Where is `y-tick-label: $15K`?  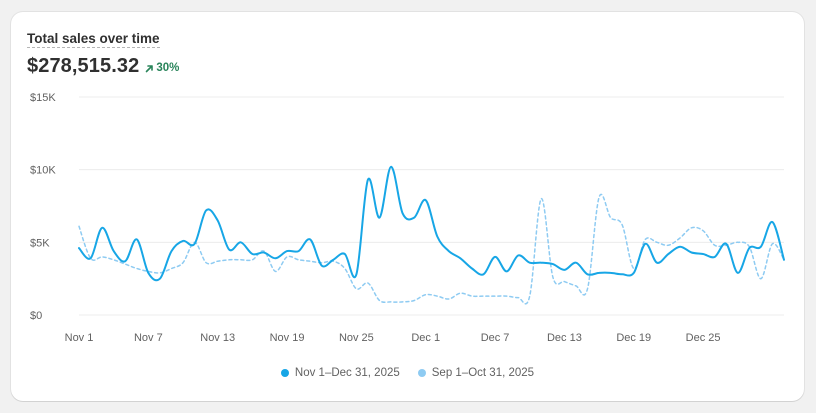 y-tick-label: $15K is located at coordinates (43, 98).